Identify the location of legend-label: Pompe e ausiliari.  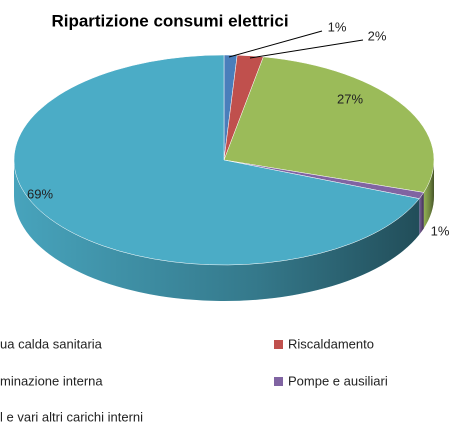
(338, 380).